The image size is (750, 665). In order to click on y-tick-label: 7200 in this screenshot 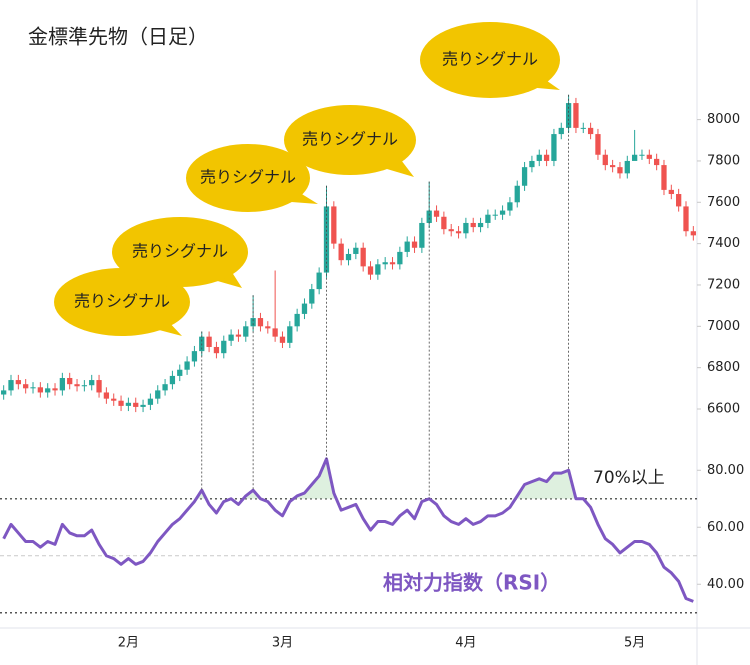, I will do `click(723, 284)`.